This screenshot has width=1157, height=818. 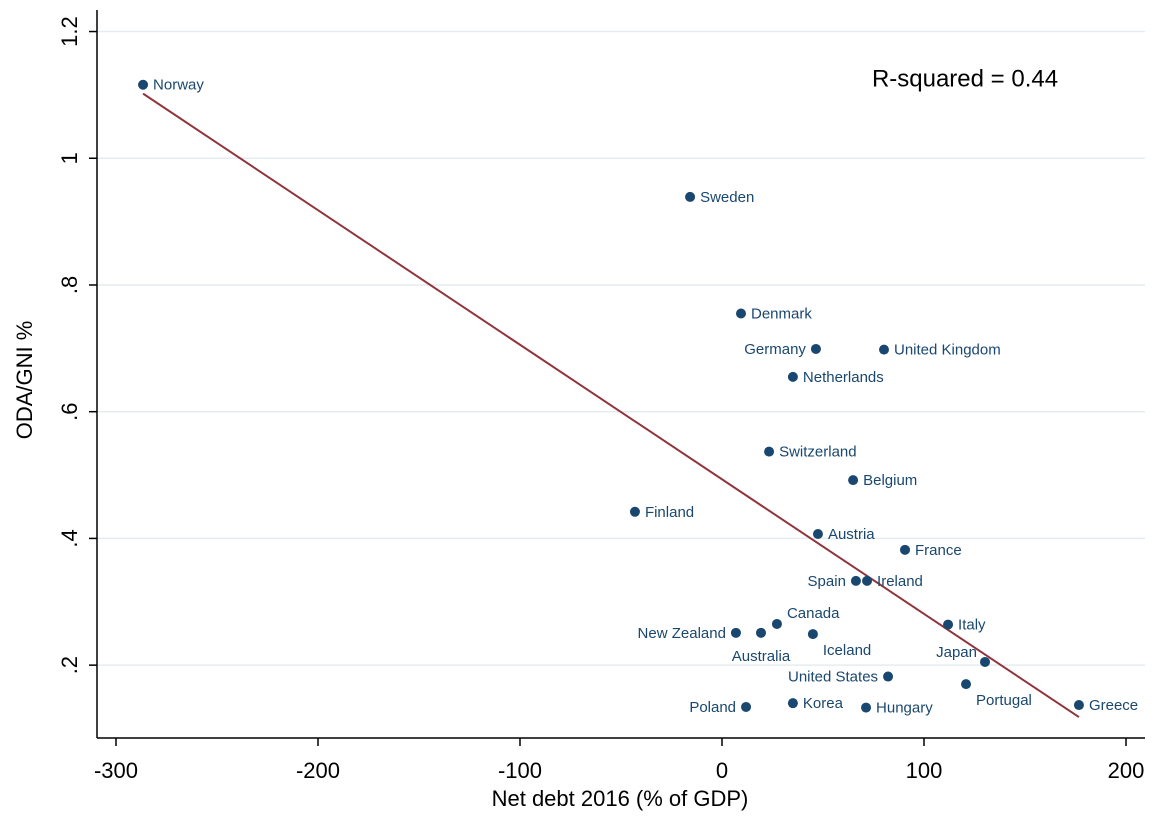 I want to click on point-label: Netherlands, so click(x=843, y=377).